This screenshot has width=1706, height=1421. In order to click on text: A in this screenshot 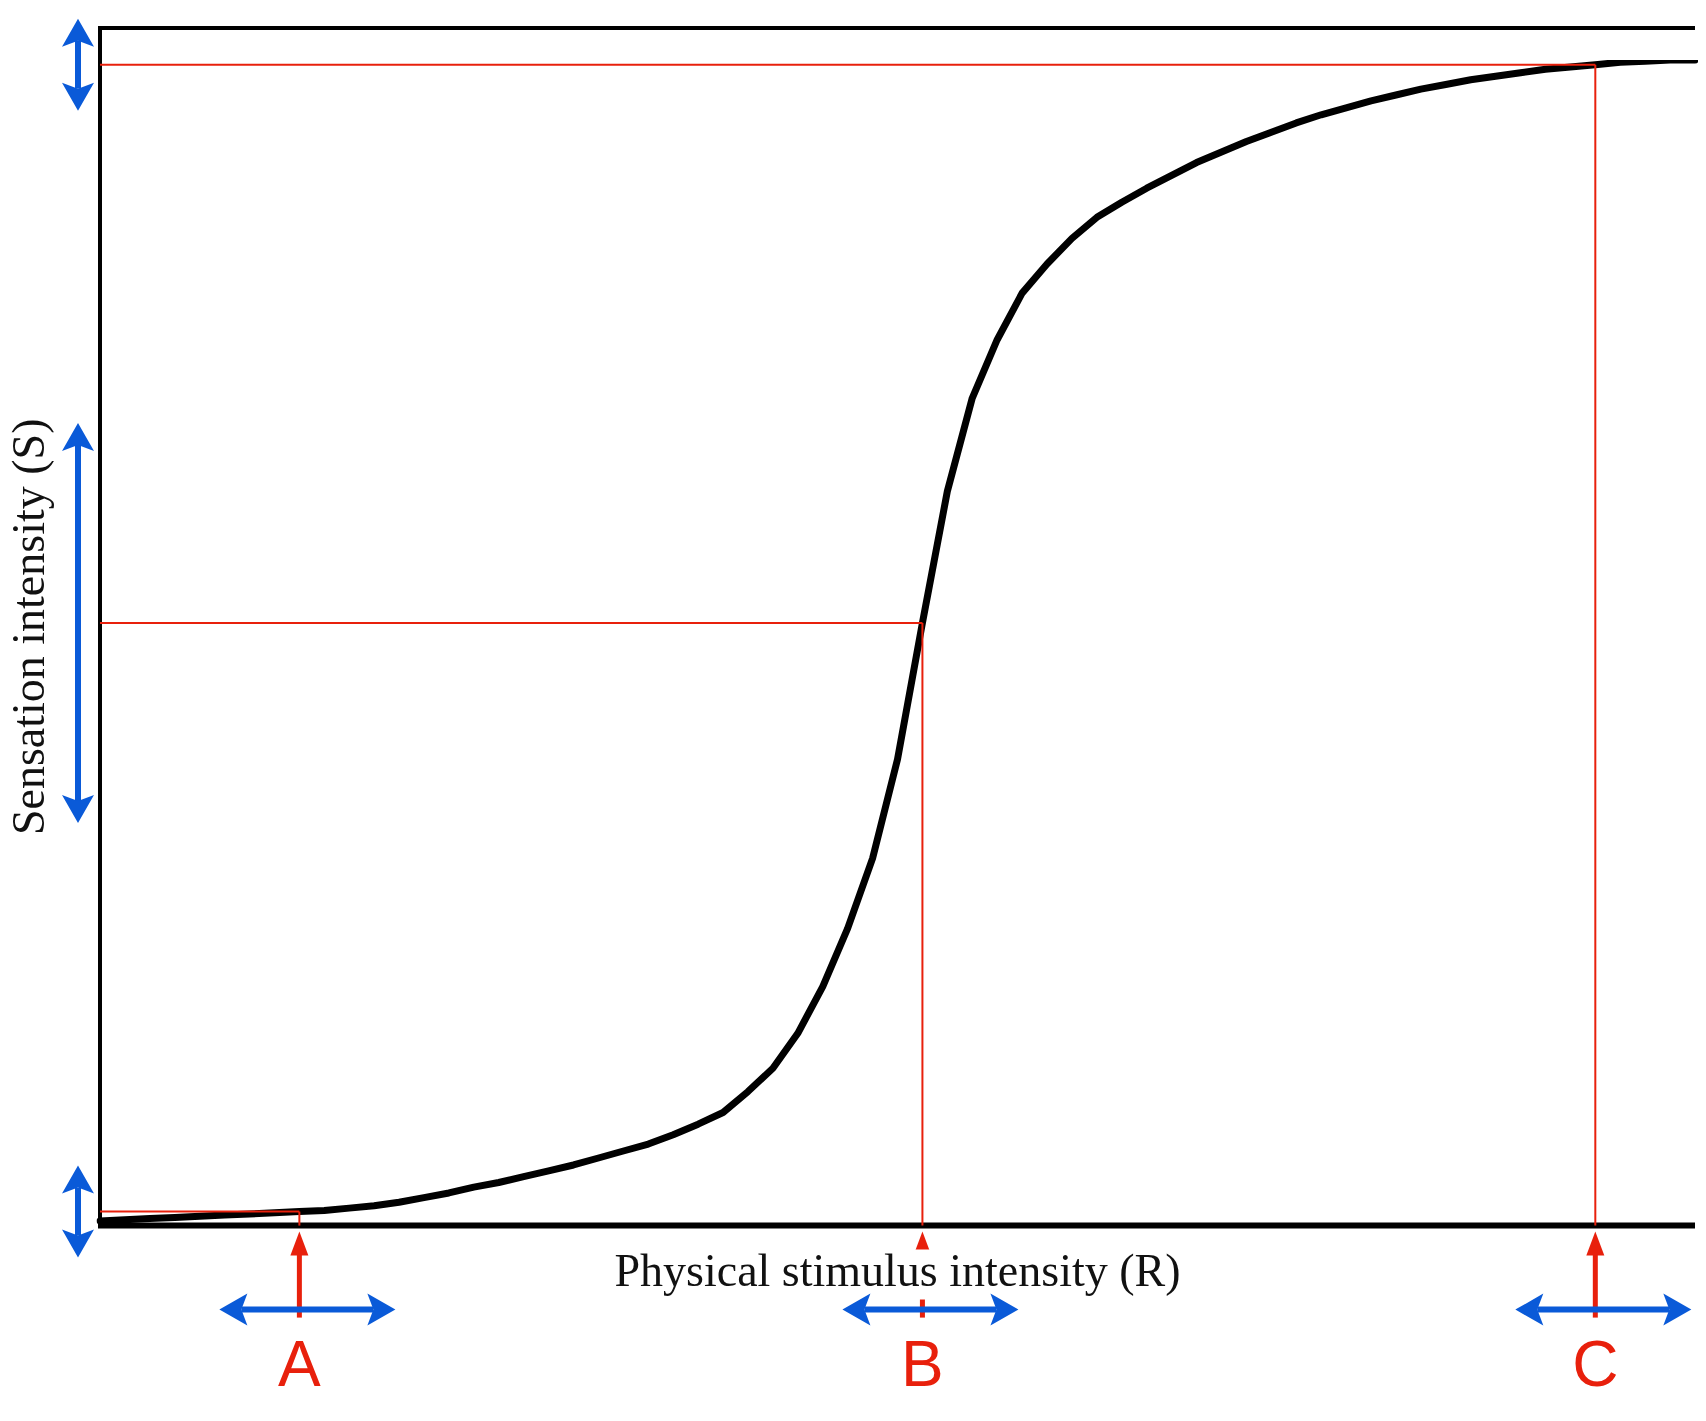, I will do `click(300, 1364)`.